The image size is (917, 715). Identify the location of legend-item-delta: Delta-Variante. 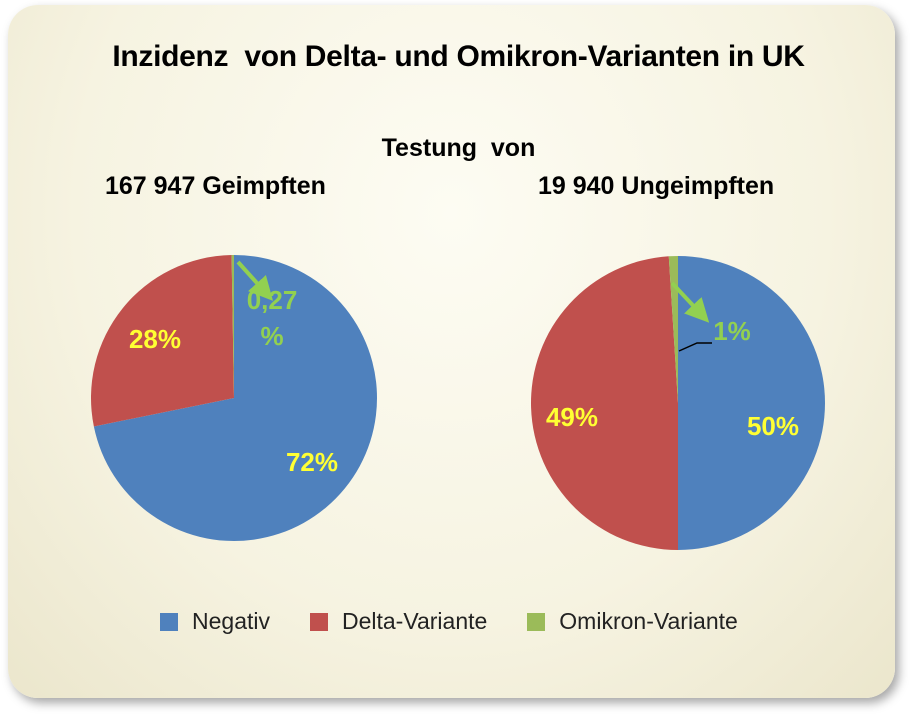
(398, 621).